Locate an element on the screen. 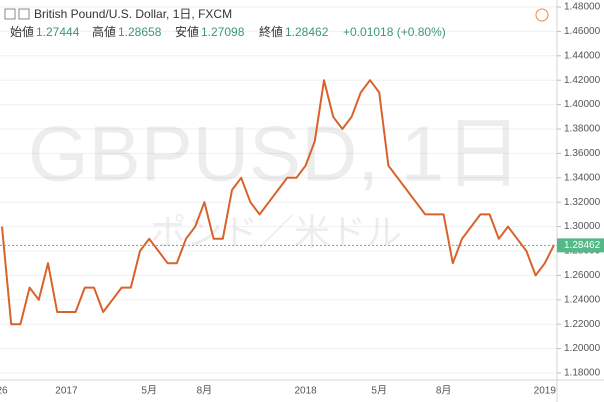 The image size is (604, 402). y-tick-label: 1.38000 is located at coordinates (582, 129).